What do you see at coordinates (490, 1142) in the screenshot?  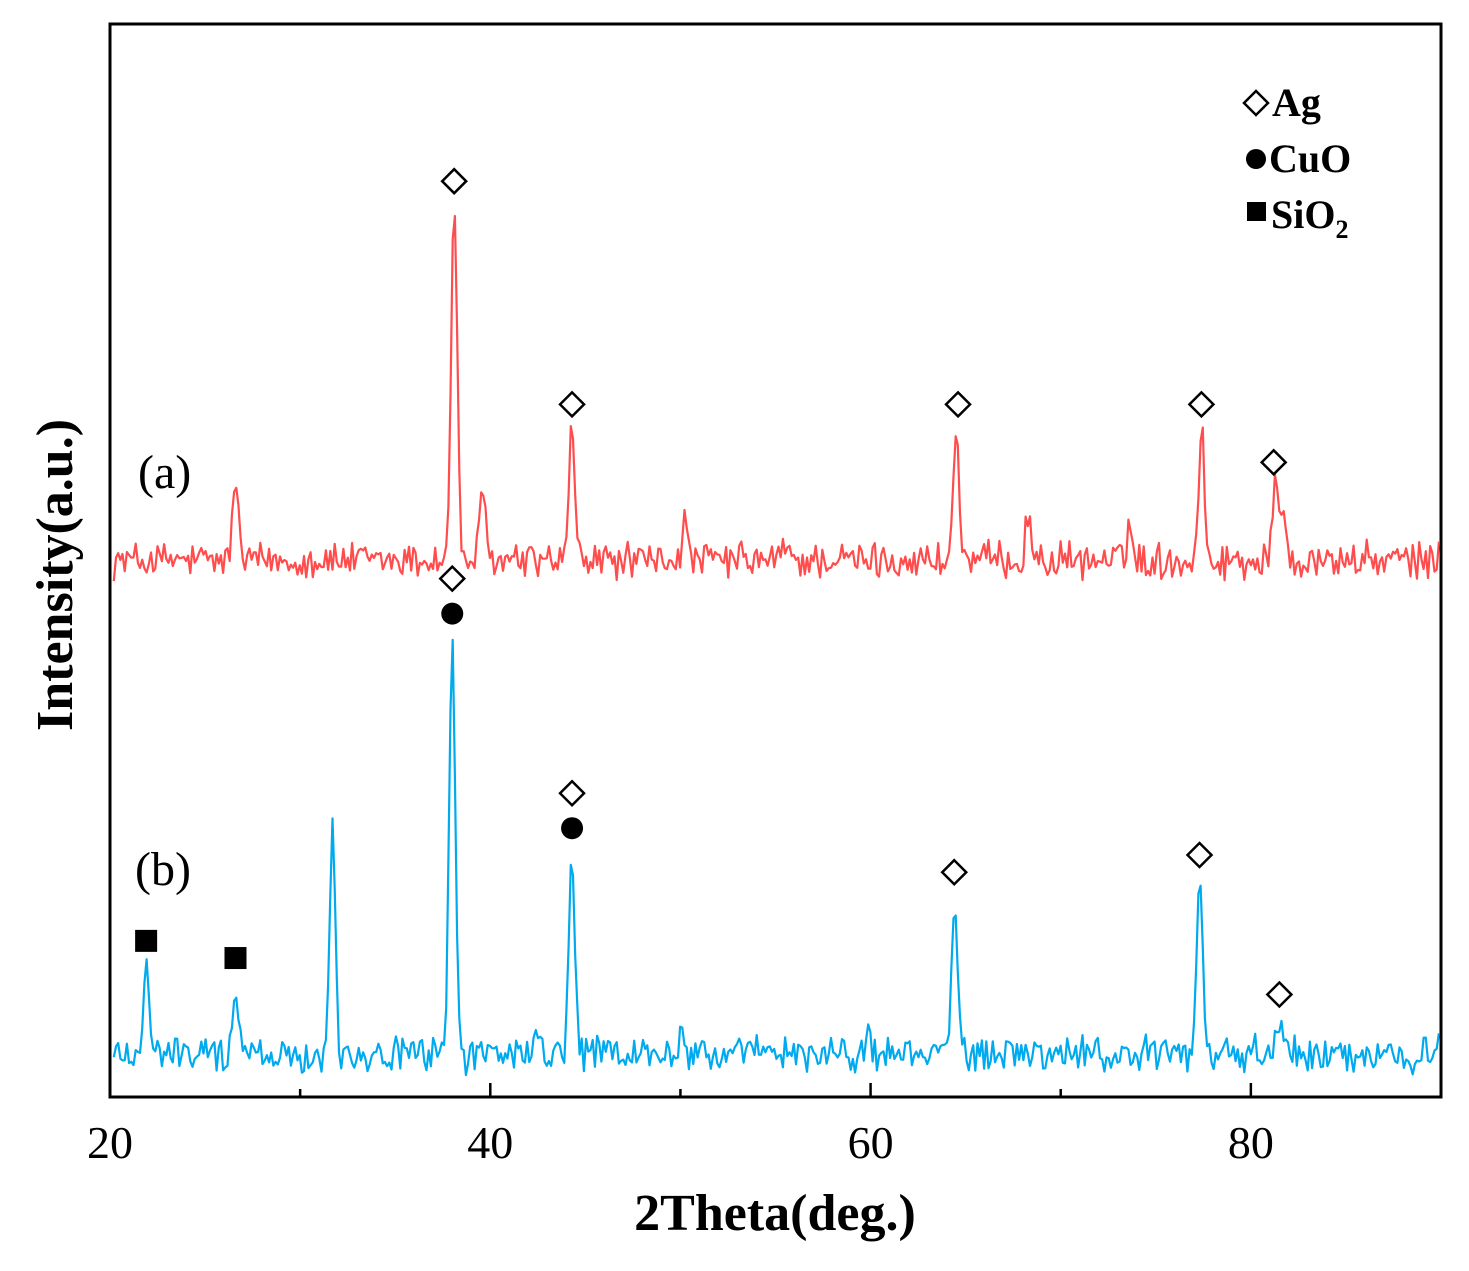 I see `x-tick-label: 40` at bounding box center [490, 1142].